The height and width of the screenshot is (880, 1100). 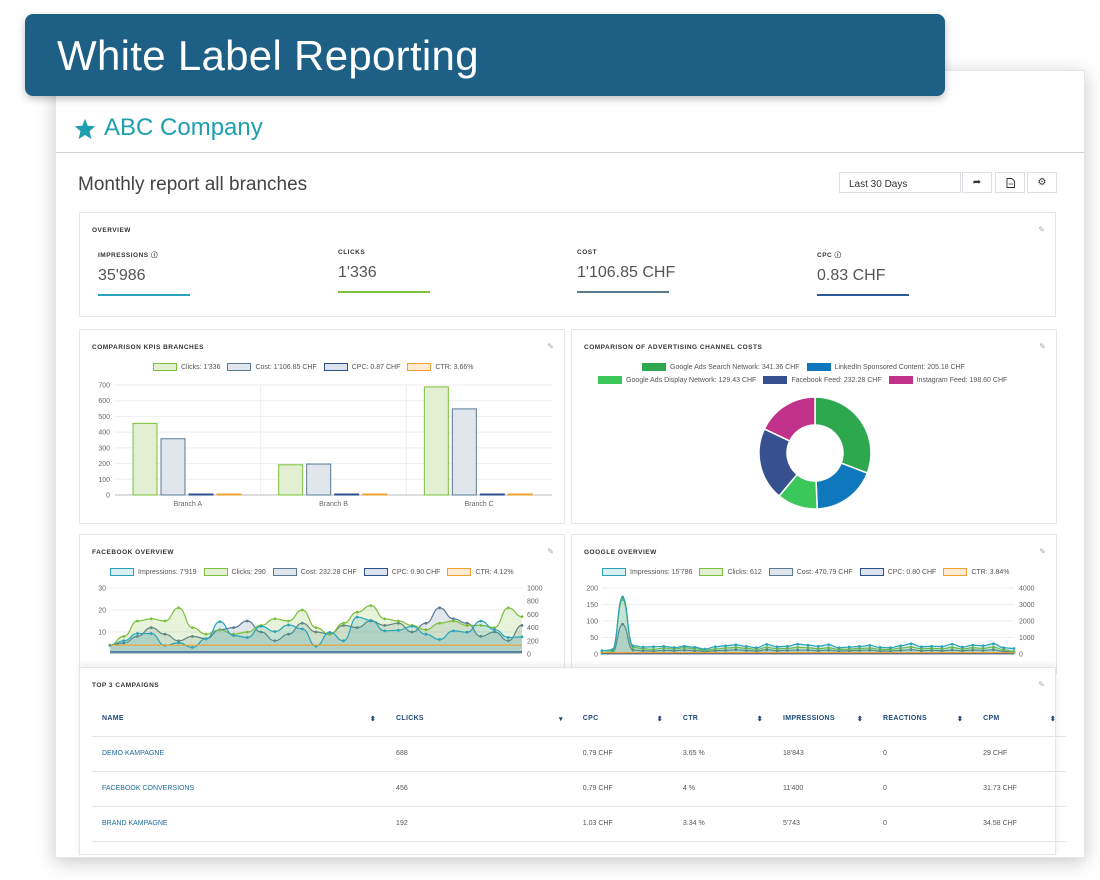 I want to click on legend-item-ctr: CTR: 4.12%, so click(x=480, y=572).